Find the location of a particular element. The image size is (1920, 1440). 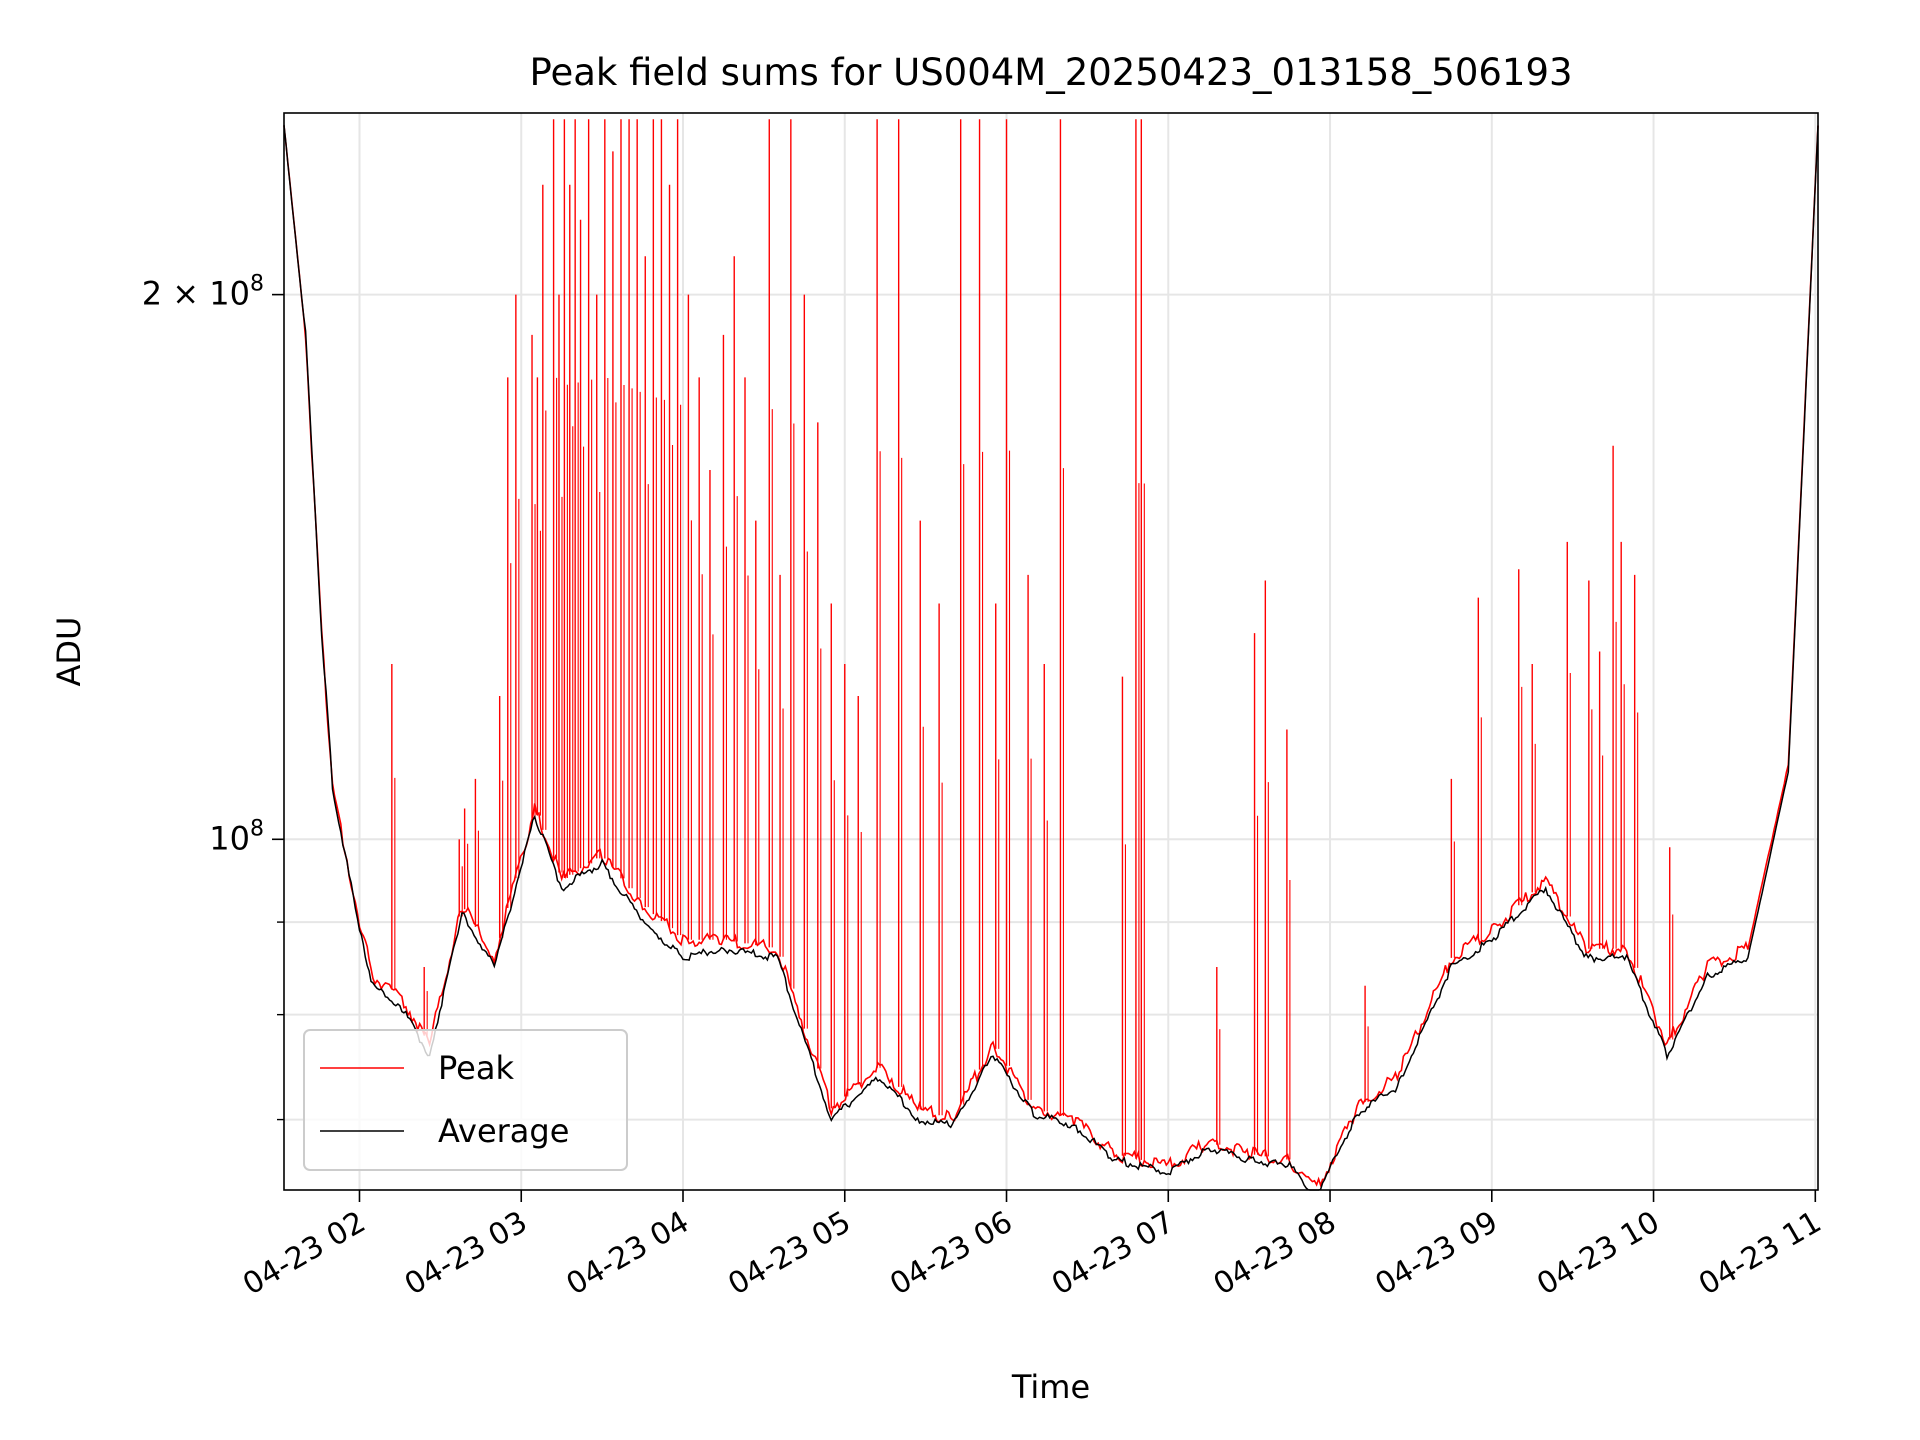

legend-label-average: Average is located at coordinates (503, 1131).